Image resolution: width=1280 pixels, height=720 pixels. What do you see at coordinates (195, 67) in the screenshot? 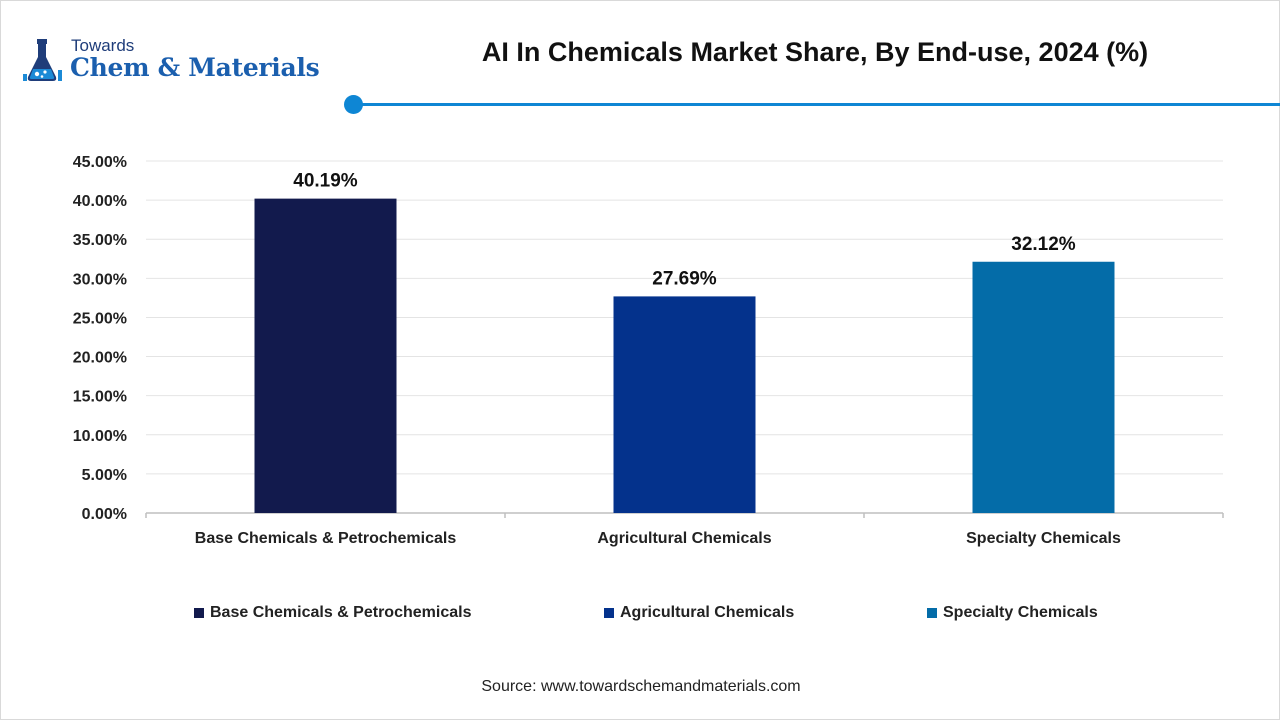
I see `logo-text-main: Chem & Materials` at bounding box center [195, 67].